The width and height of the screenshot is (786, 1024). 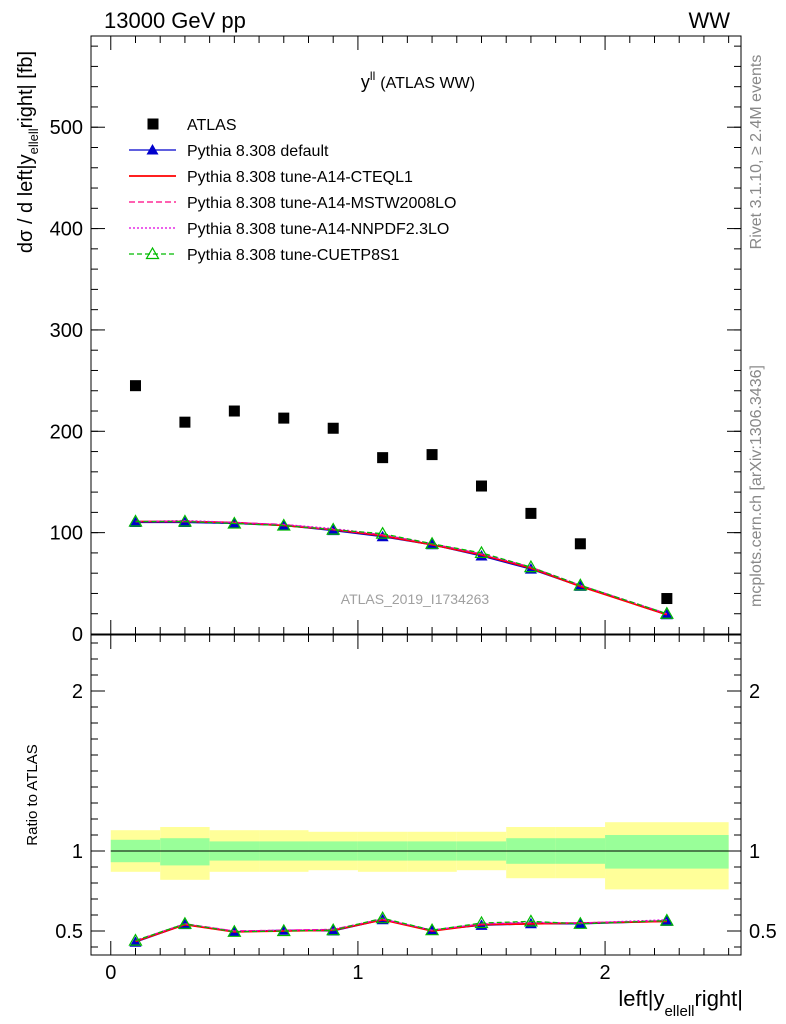 What do you see at coordinates (415, 599) in the screenshot?
I see `analysis-id-label: ATLAS_2019_I1734263` at bounding box center [415, 599].